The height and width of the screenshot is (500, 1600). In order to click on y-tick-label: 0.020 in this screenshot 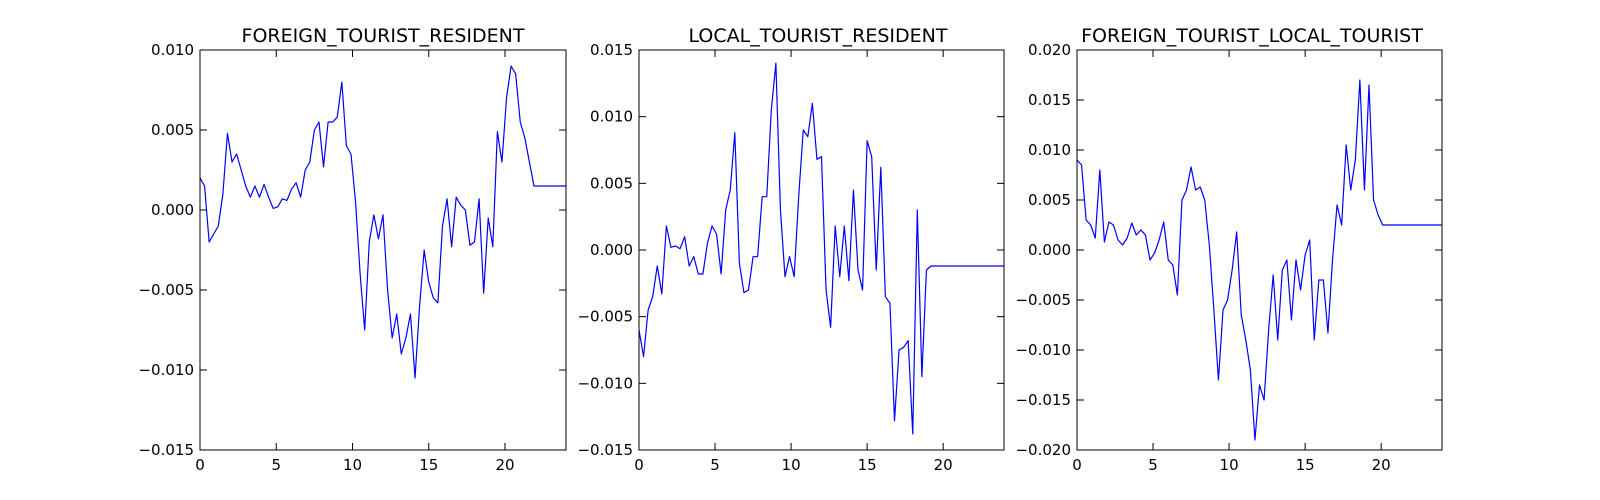, I will do `click(1049, 50)`.